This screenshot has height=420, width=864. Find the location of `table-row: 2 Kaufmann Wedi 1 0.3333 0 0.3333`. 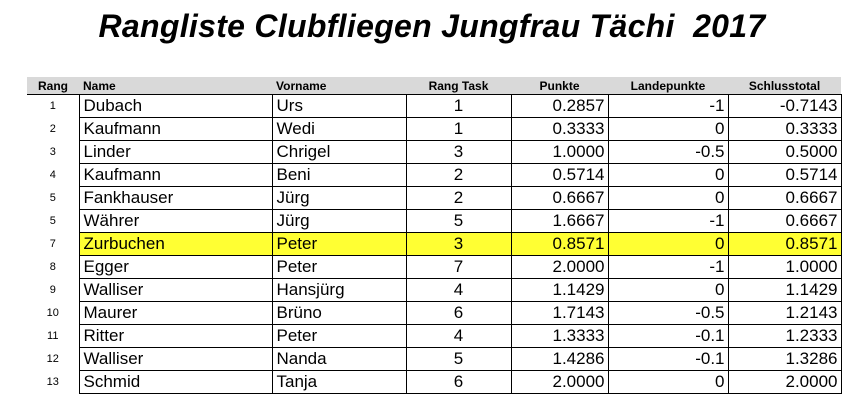

table-row: 2 Kaufmann Wedi 1 0.3333 0 0.3333 is located at coordinates (434, 129).